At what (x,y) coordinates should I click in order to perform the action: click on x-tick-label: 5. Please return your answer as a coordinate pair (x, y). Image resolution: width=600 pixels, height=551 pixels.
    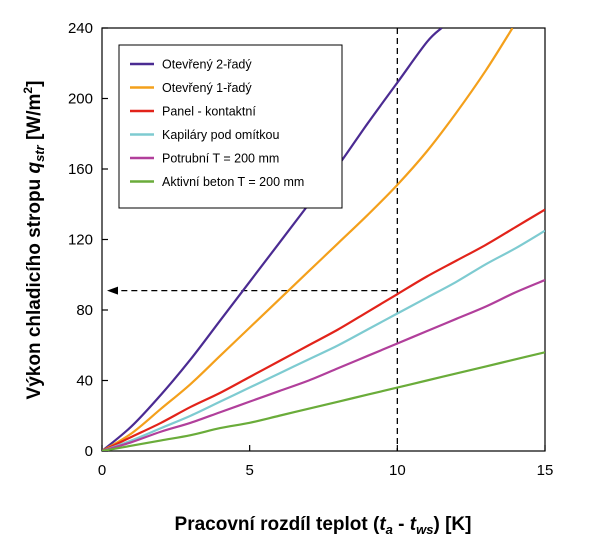
    Looking at the image, I should click on (249, 470).